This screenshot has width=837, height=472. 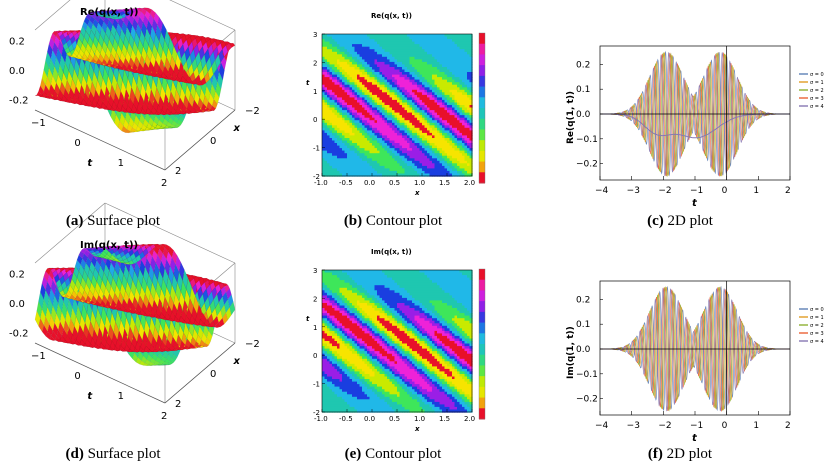 What do you see at coordinates (134, 94) in the screenshot?
I see `surface-plot-a: Re(q(x, t)) 0.2 0.0 -0.2−1 0 1 2 t −2 0 2 x` at bounding box center [134, 94].